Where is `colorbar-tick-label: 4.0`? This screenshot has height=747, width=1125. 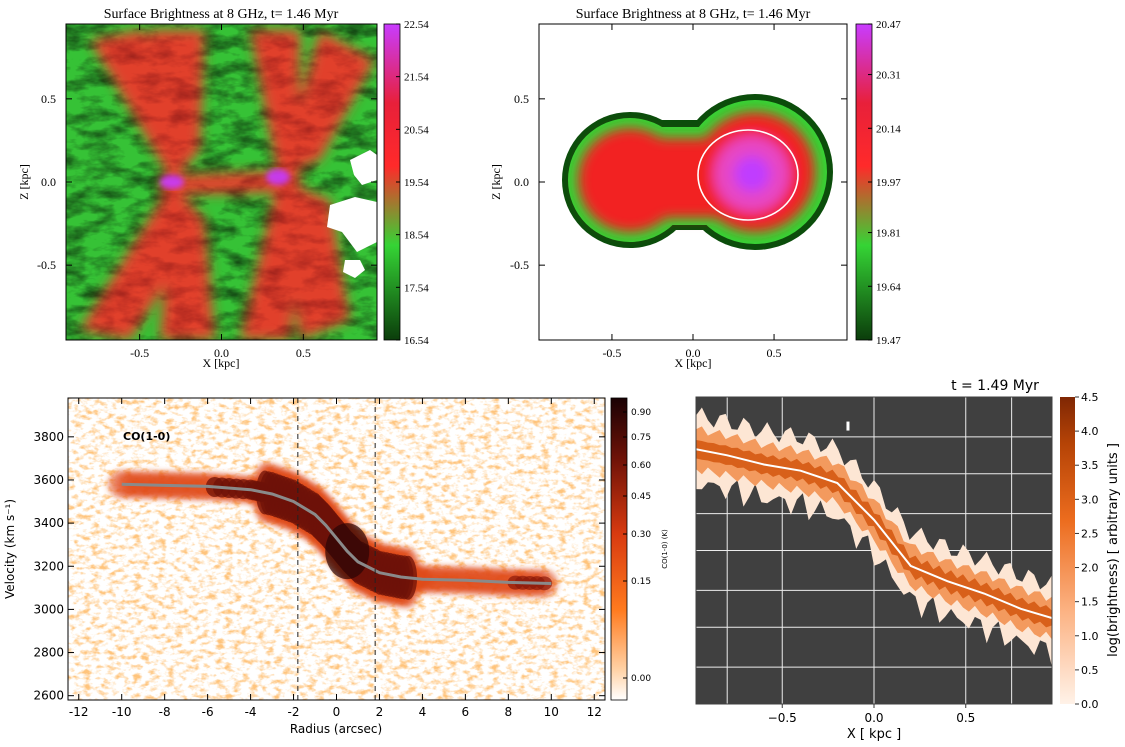 colorbar-tick-label: 4.0 is located at coordinates (1090, 431).